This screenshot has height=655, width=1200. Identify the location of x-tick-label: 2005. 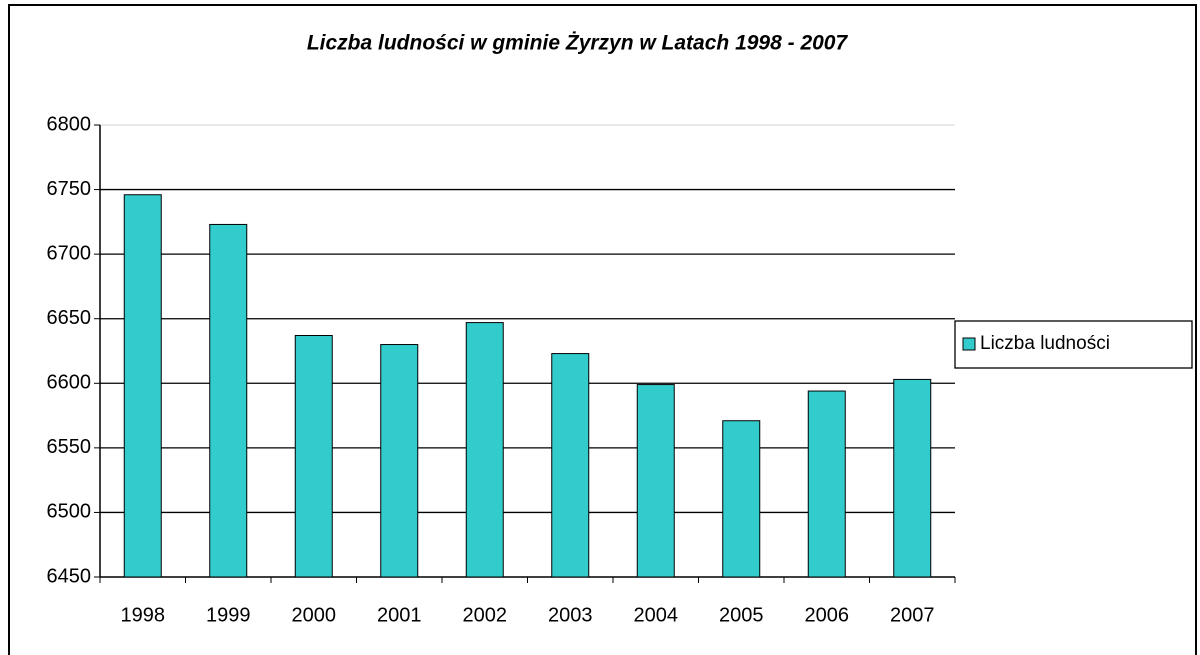
(741, 615).